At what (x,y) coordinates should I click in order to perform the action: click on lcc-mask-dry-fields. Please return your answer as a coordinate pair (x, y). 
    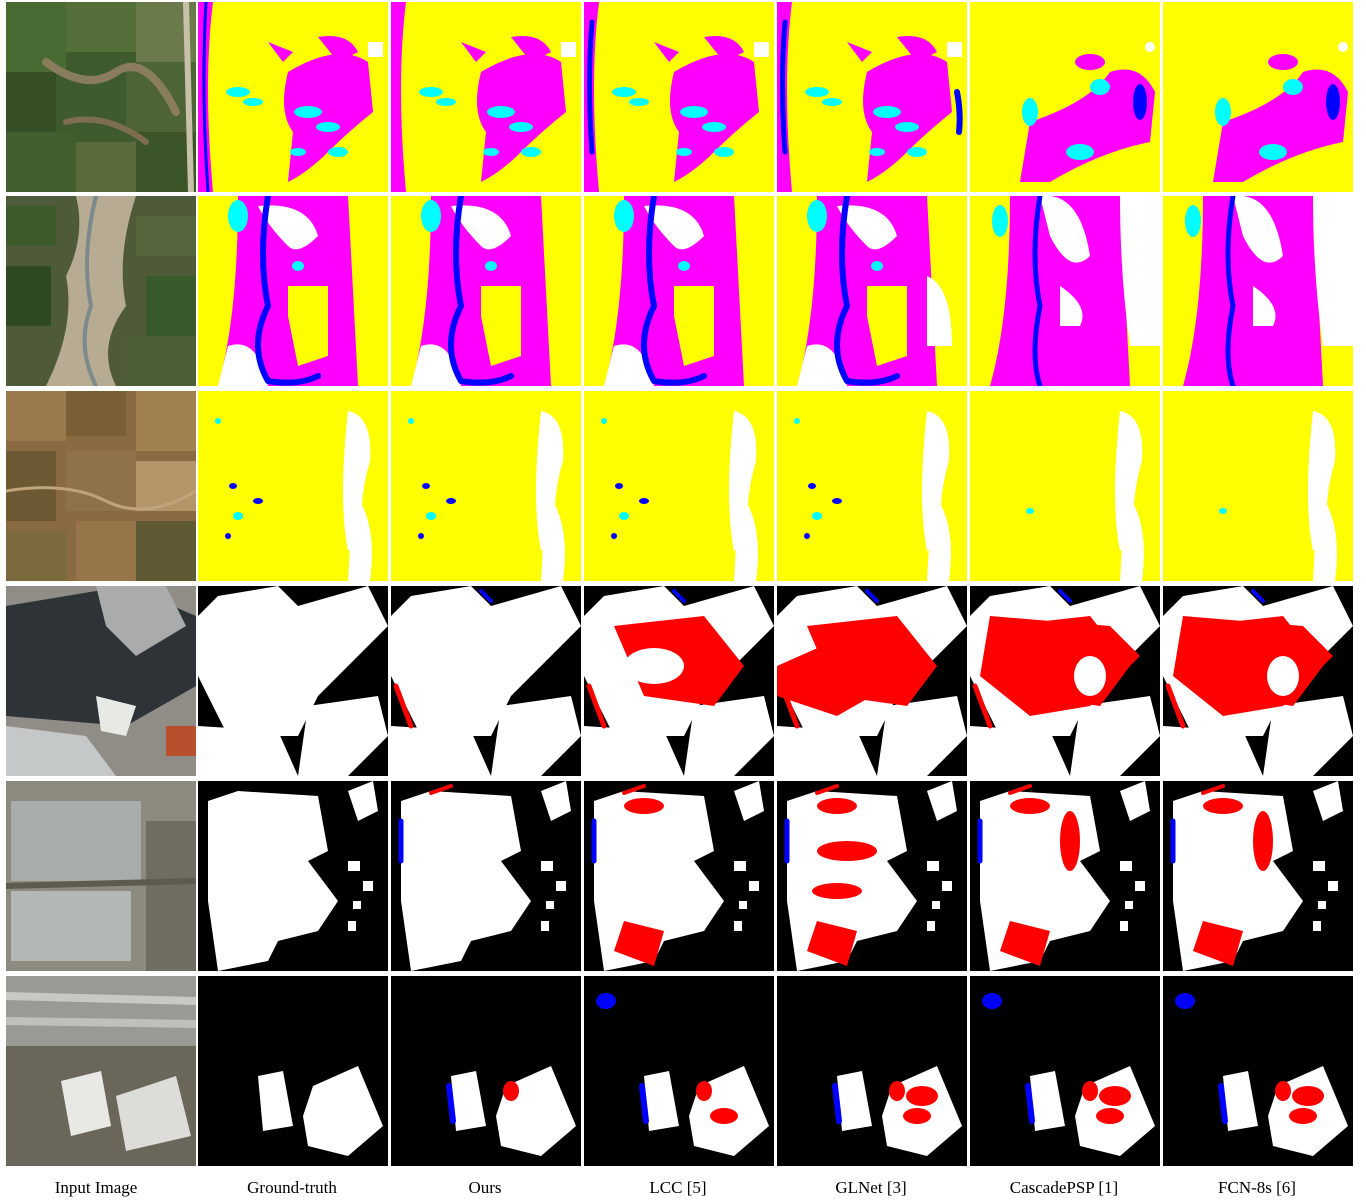
    Looking at the image, I should click on (679, 486).